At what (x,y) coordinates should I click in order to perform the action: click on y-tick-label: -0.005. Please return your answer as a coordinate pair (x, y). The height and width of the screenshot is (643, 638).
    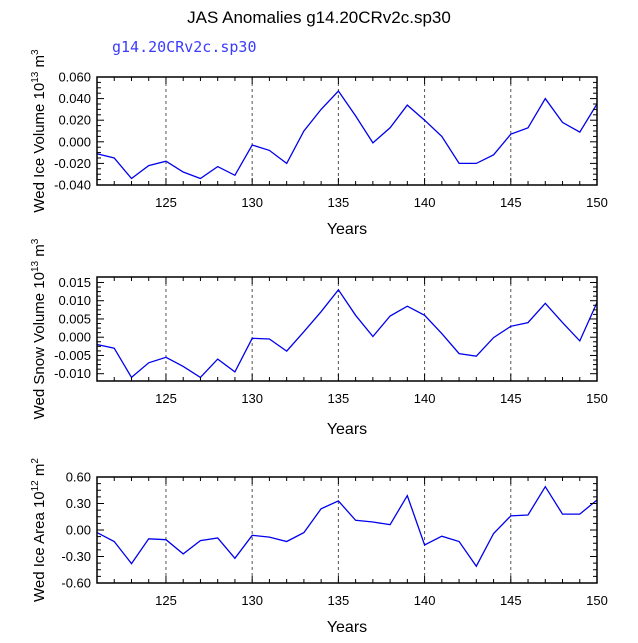
    Looking at the image, I should click on (72, 355).